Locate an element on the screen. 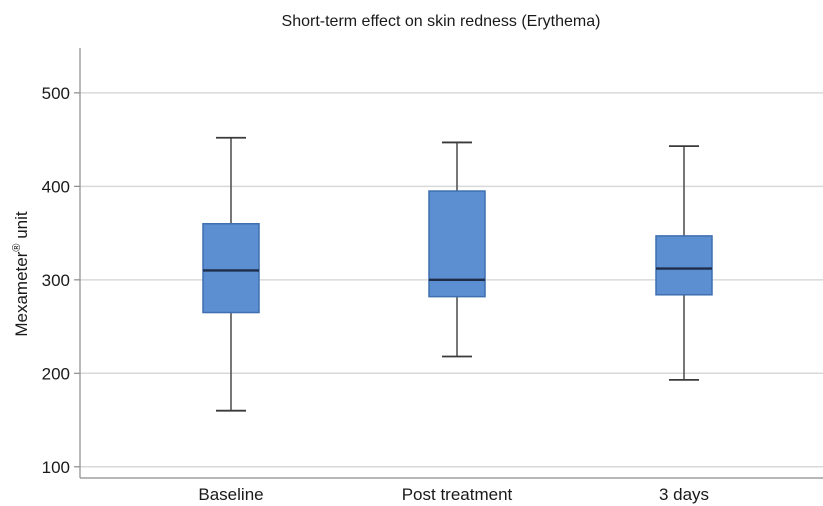 This screenshot has height=506, width=823. y-axis-label-superscript: ® is located at coordinates (17, 248).